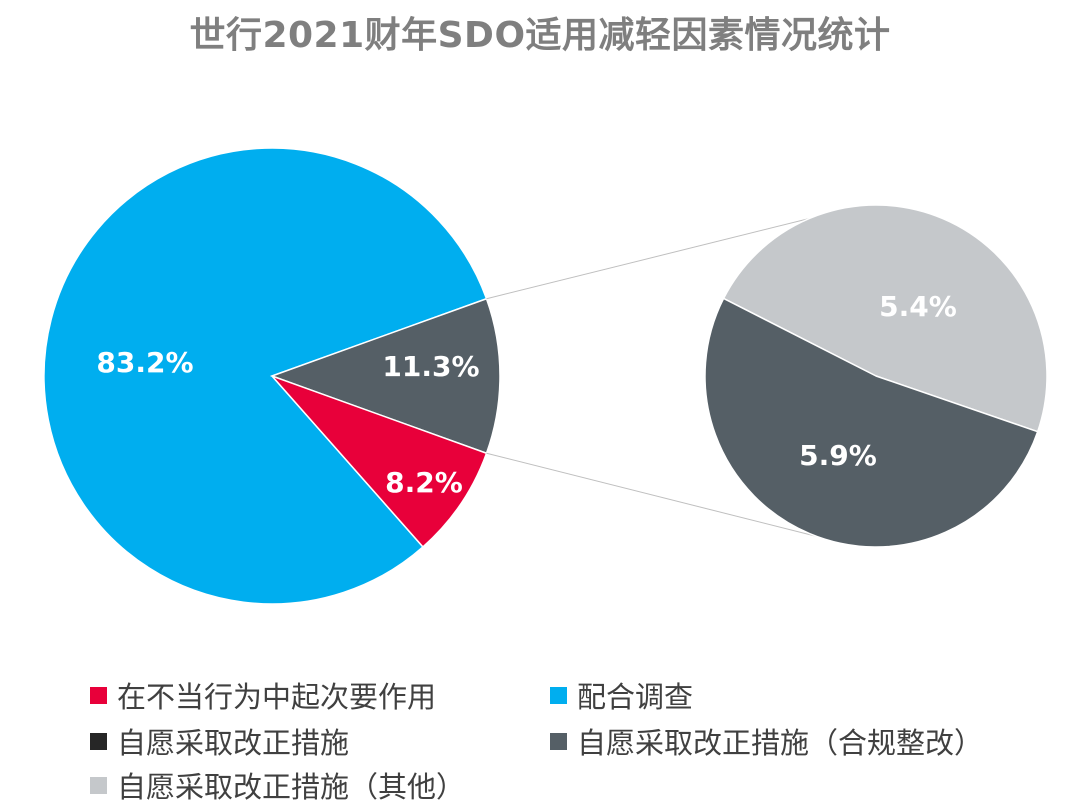  What do you see at coordinates (424, 482) in the screenshot?
I see `data-label-main-2: 8.2%` at bounding box center [424, 482].